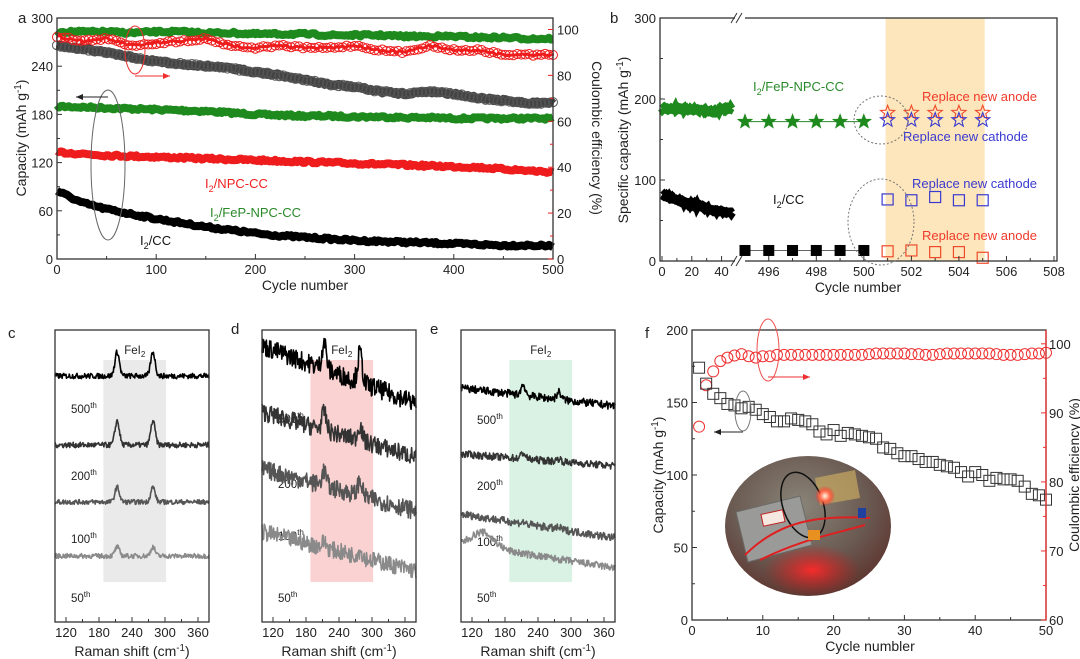  What do you see at coordinates (912, 271) in the screenshot?
I see `x-tick-label: 502` at bounding box center [912, 271].